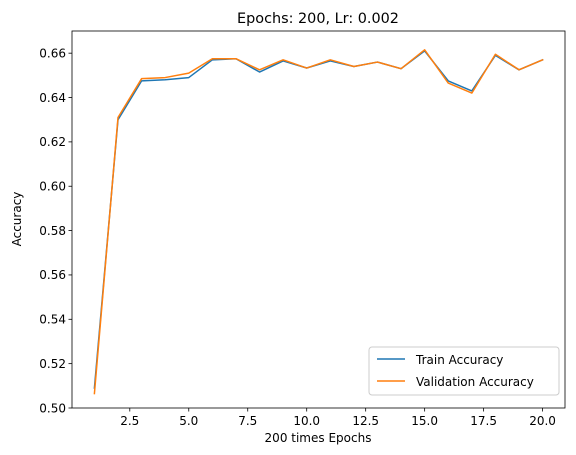 The height and width of the screenshot is (455, 576). Describe the element at coordinates (52, 142) in the screenshot. I see `y-tick-label: 0.62` at that location.